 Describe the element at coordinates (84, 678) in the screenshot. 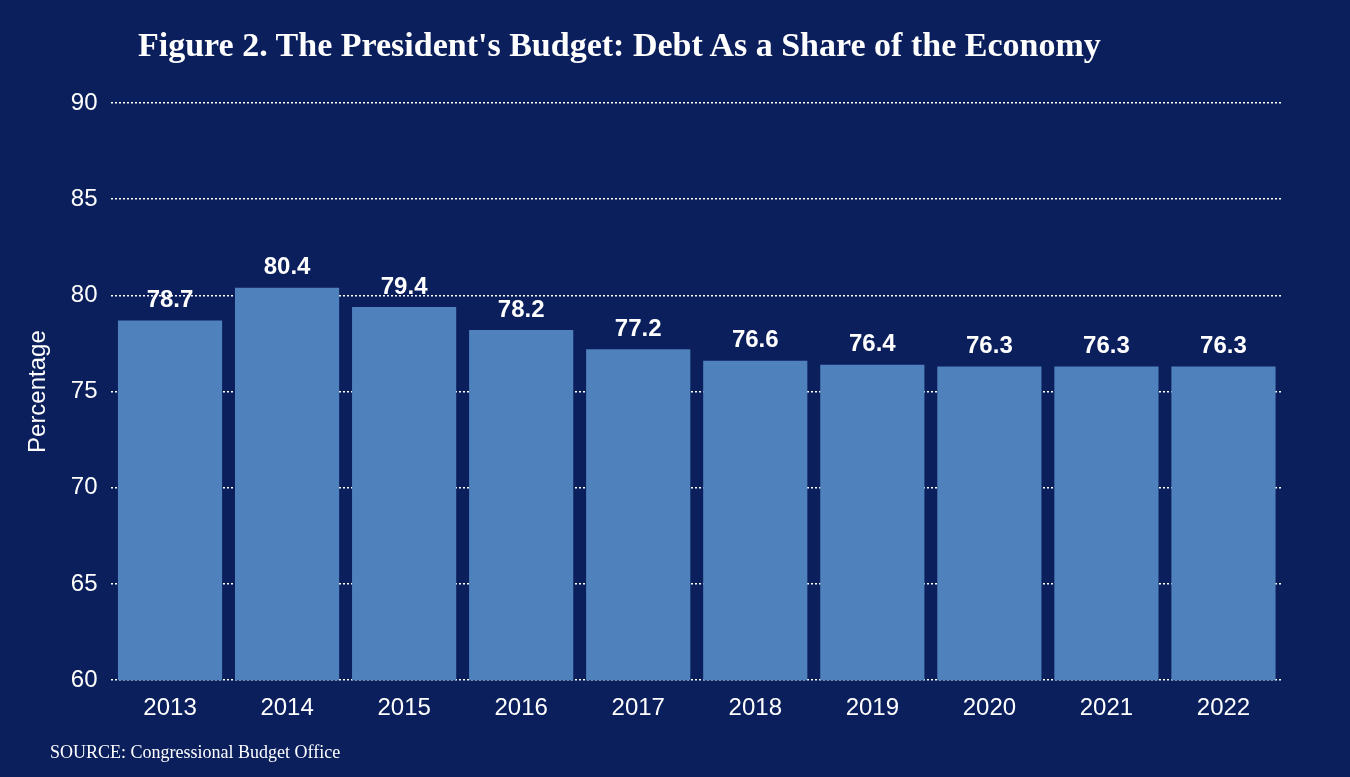

I see `y-tick-label: 60` at that location.